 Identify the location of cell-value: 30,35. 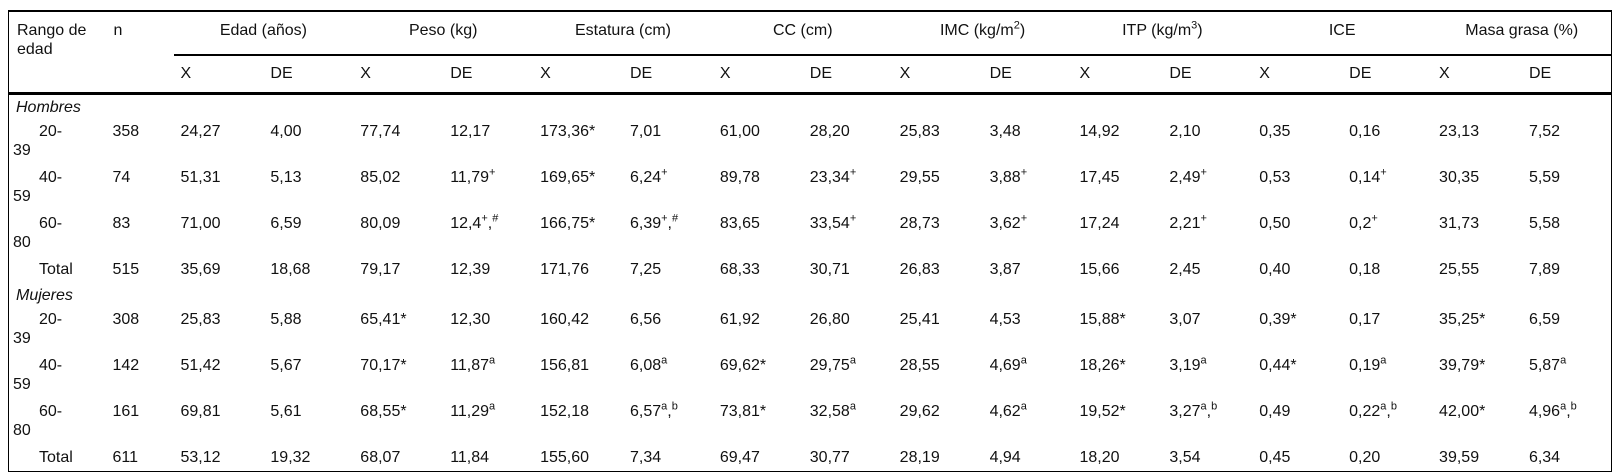
(1459, 177).